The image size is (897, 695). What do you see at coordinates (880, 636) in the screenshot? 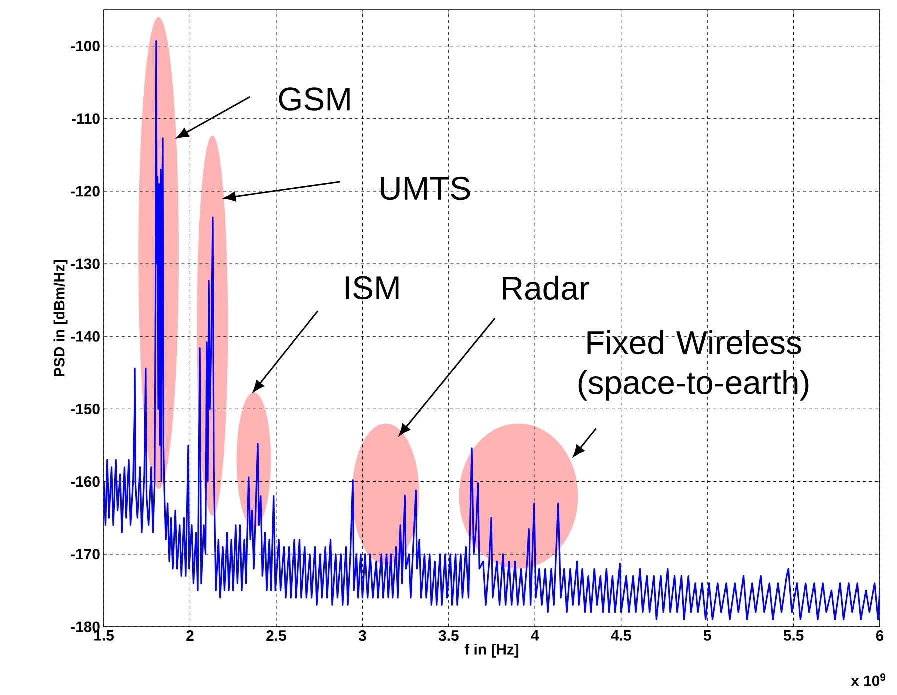
I see `x-tick-label: 6` at bounding box center [880, 636].